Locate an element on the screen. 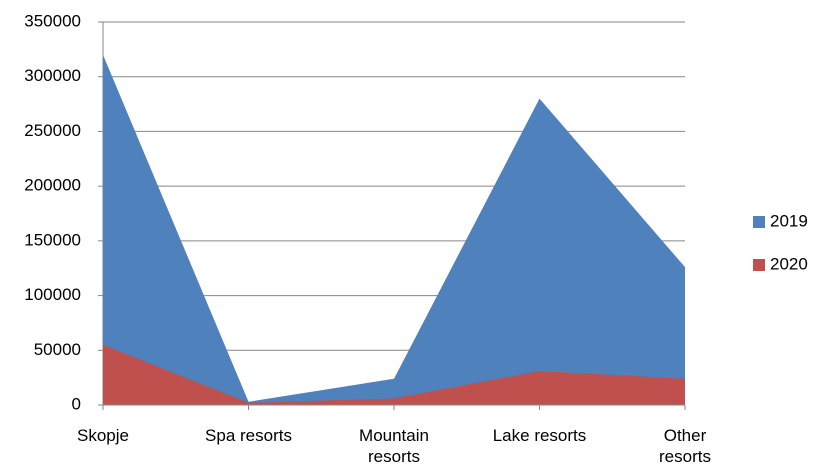  area is located at coordinates (394, 374).